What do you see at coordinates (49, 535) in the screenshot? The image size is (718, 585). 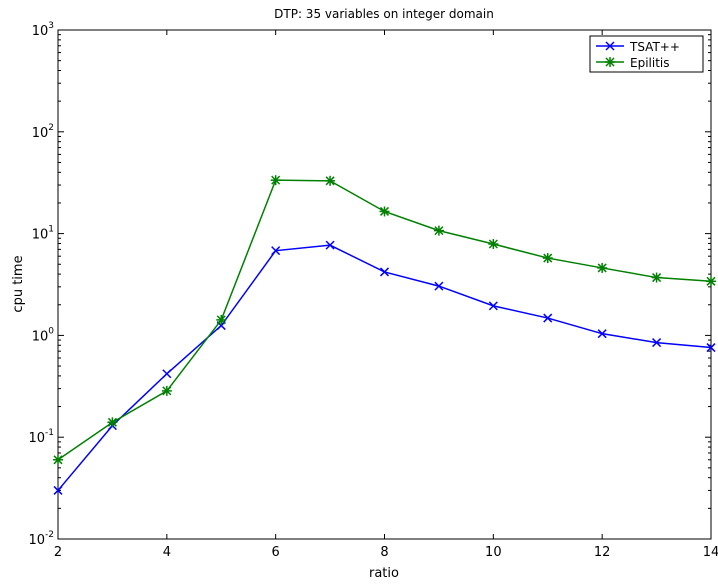 I see `y-tick-label-exponent: -2` at bounding box center [49, 535].